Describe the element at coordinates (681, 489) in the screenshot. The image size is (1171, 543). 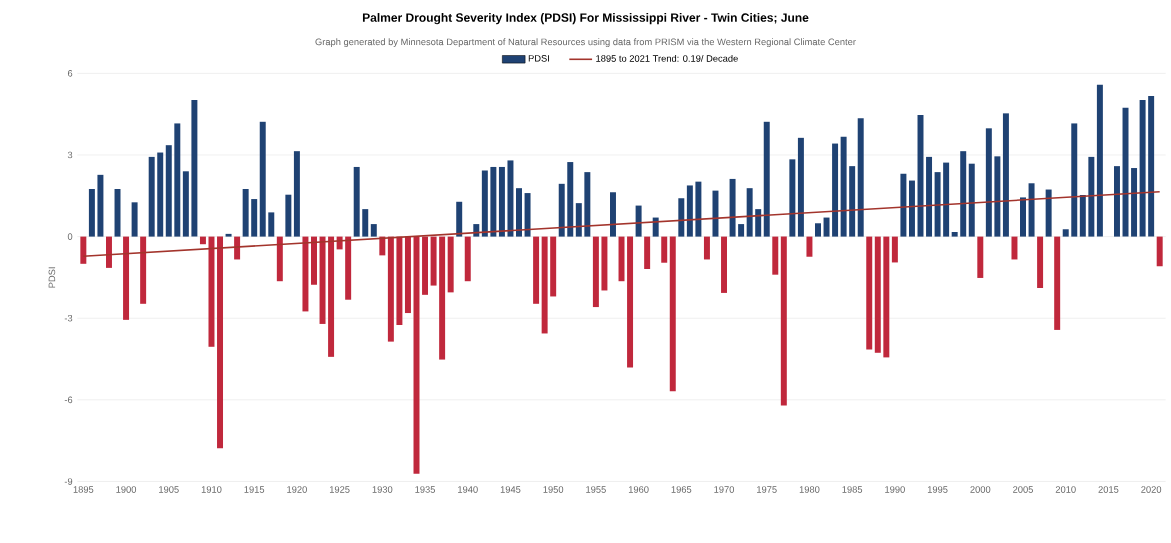
I see `x-tick-label: 1965` at that location.